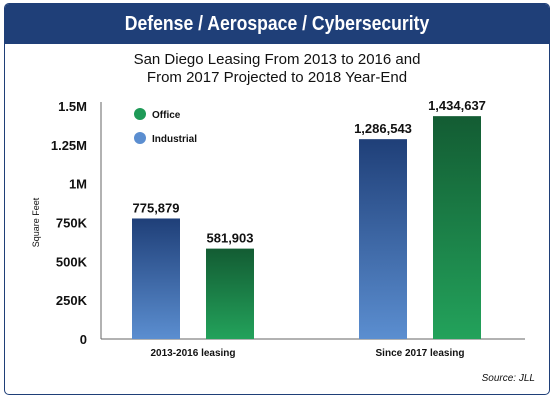 This screenshot has width=556, height=400. What do you see at coordinates (72, 300) in the screenshot?
I see `y-tick-label: 250K` at bounding box center [72, 300].